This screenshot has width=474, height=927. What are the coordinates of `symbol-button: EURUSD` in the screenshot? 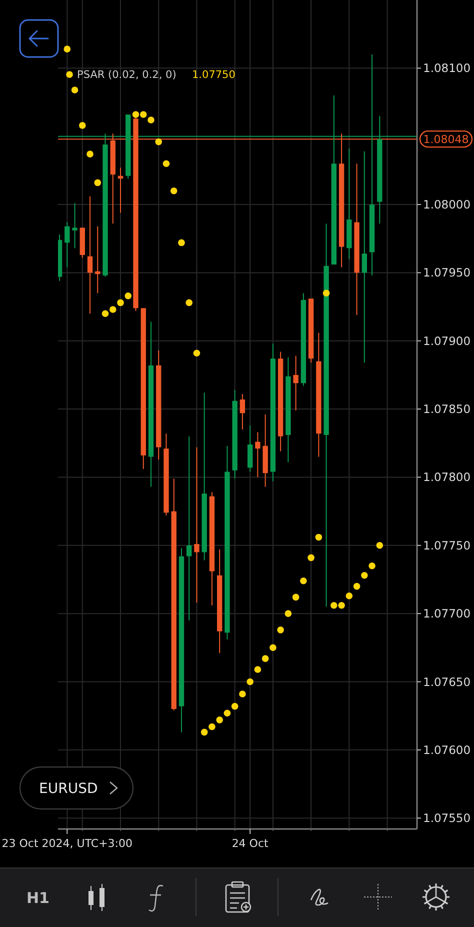 It's located at (76, 788).